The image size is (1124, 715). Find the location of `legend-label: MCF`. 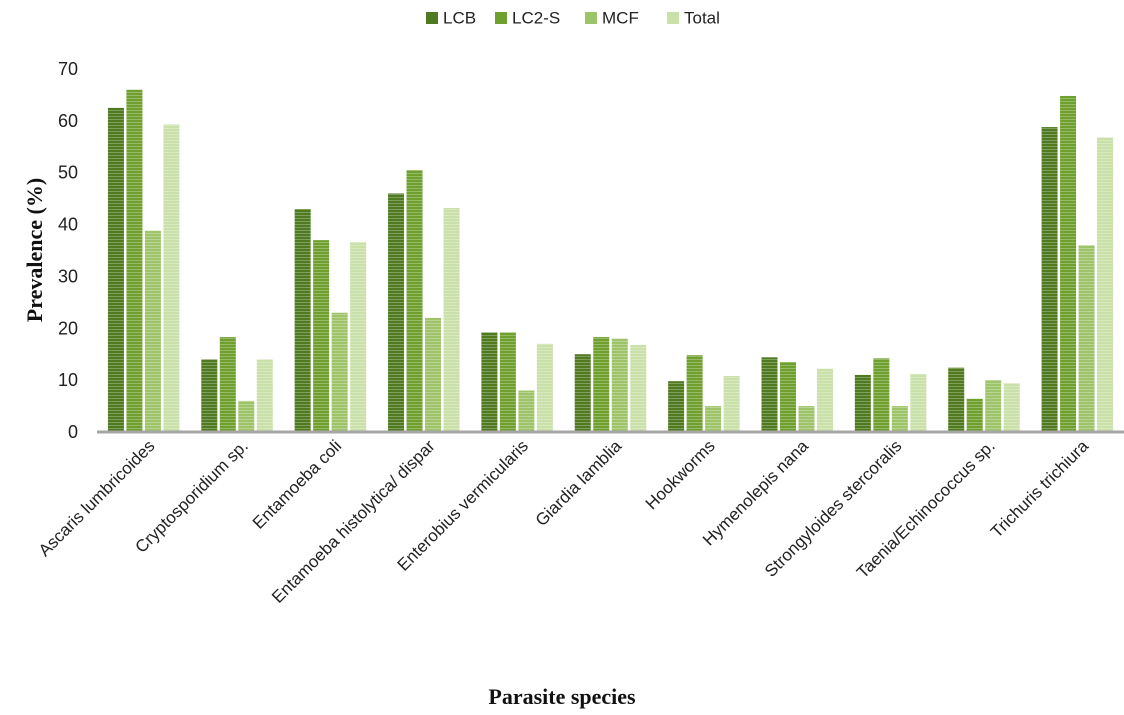

legend-label: MCF is located at coordinates (620, 18).